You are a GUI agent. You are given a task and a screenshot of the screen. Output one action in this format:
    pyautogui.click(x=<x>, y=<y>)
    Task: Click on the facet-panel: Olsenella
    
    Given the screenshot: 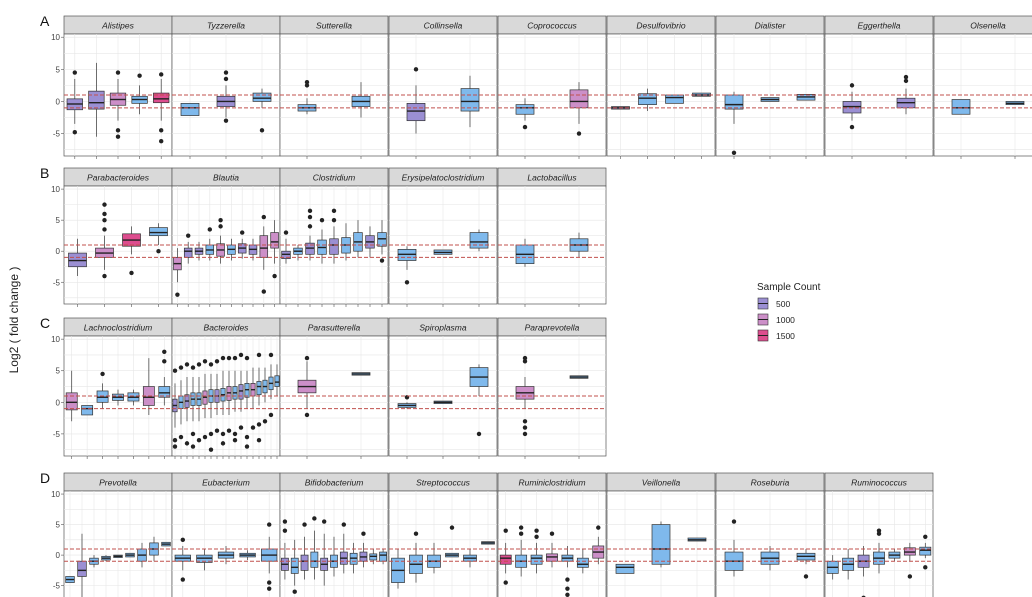 What is the action you would take?
    pyautogui.click(x=982, y=87)
    